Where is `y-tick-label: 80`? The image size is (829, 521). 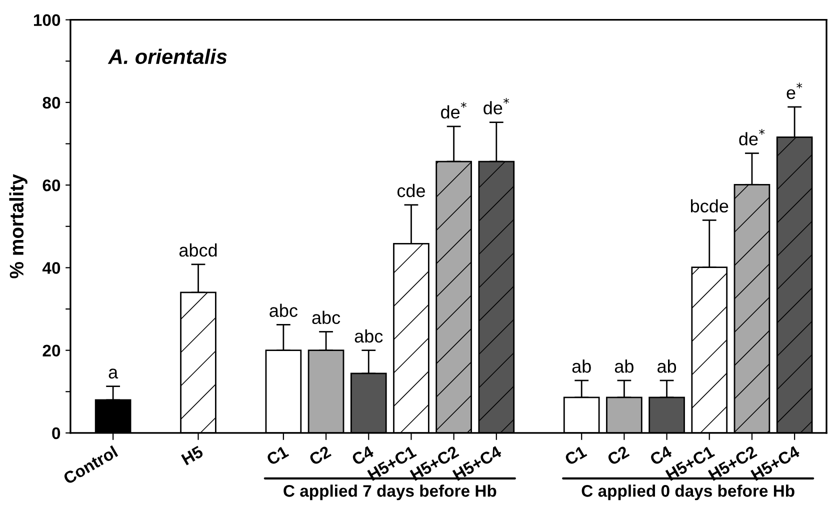 y-tick-label: 80 is located at coordinates (51, 102).